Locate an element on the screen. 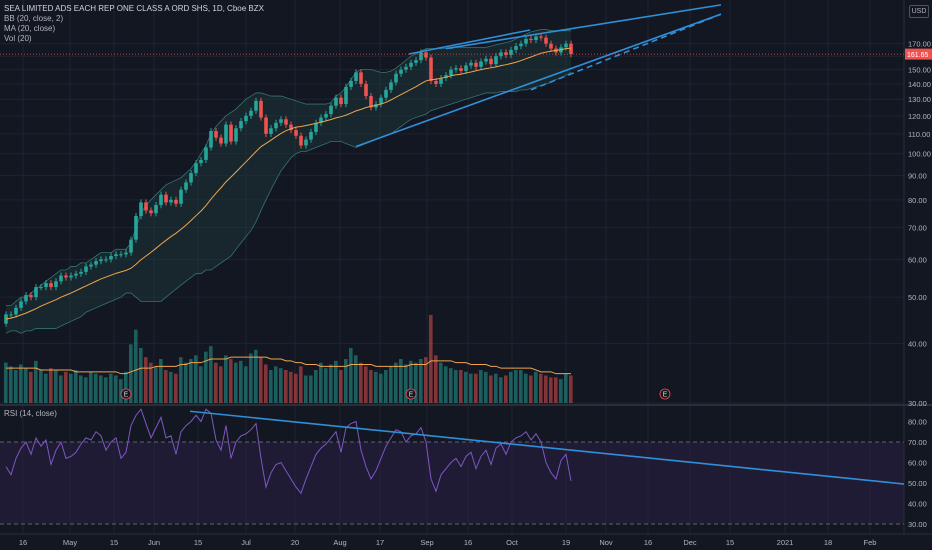 Image resolution: width=932 pixels, height=550 pixels. bb-indicator-label: BB (20, close, 2) is located at coordinates (34, 18).